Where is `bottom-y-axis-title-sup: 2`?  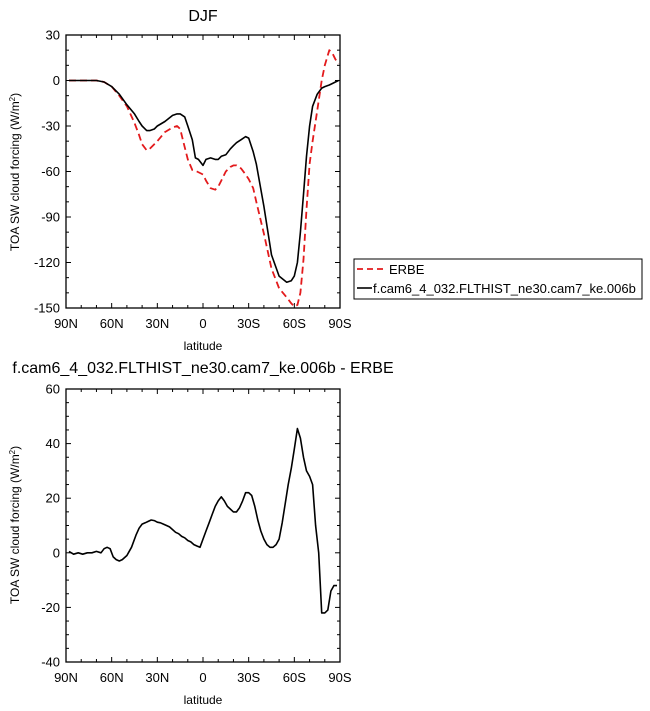
bottom-y-axis-title-sup: 2 is located at coordinates (12, 451).